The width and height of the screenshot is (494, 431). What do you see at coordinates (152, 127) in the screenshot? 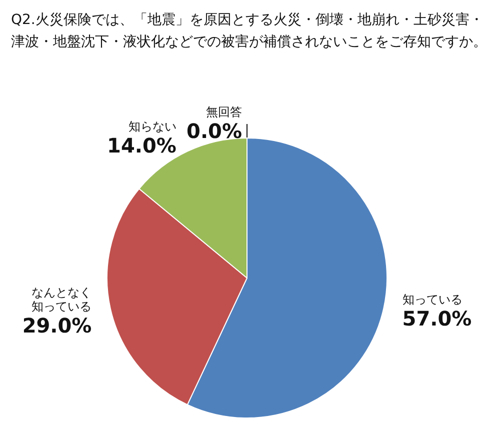
I see `slice-label: 知らない` at bounding box center [152, 127].